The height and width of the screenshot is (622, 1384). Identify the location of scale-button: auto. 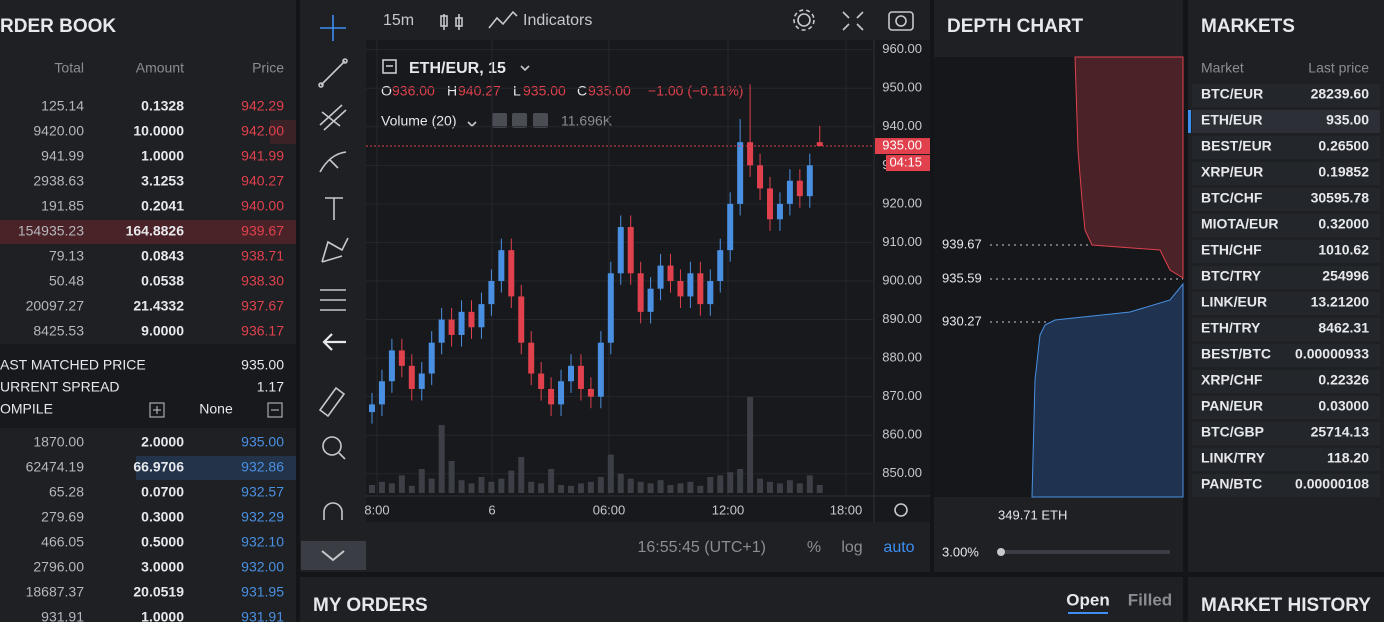
(898, 547).